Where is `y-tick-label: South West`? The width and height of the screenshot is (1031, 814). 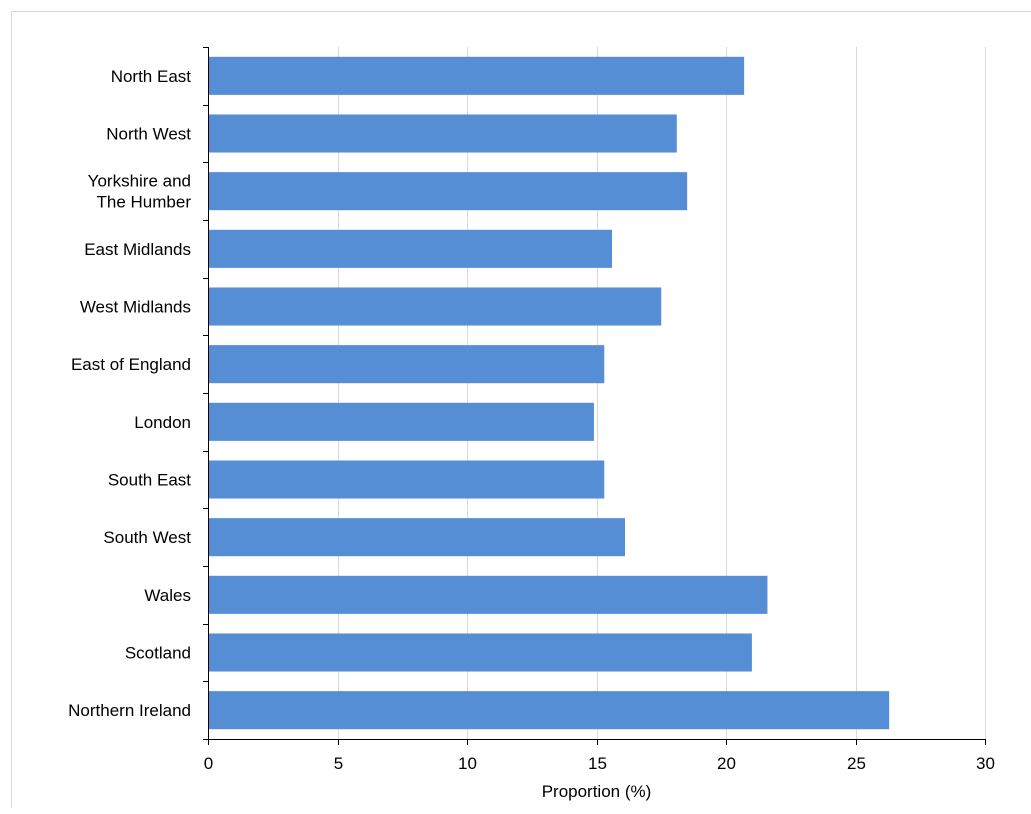
y-tick-label: South West is located at coordinates (147, 537).